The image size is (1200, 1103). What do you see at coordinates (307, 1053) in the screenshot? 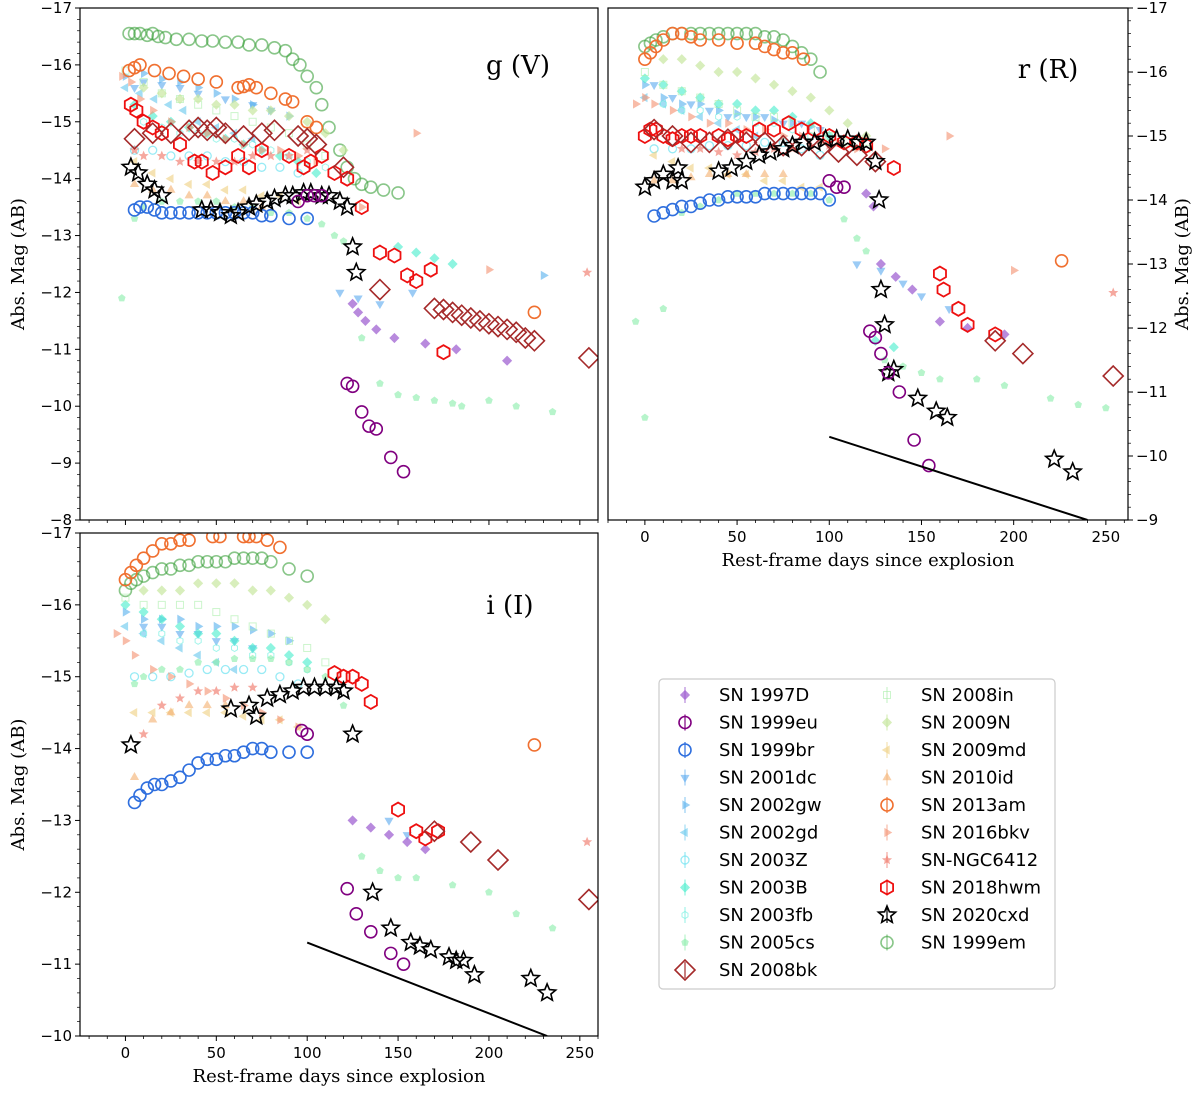
I see `x-tick-label: 100` at bounding box center [307, 1053].